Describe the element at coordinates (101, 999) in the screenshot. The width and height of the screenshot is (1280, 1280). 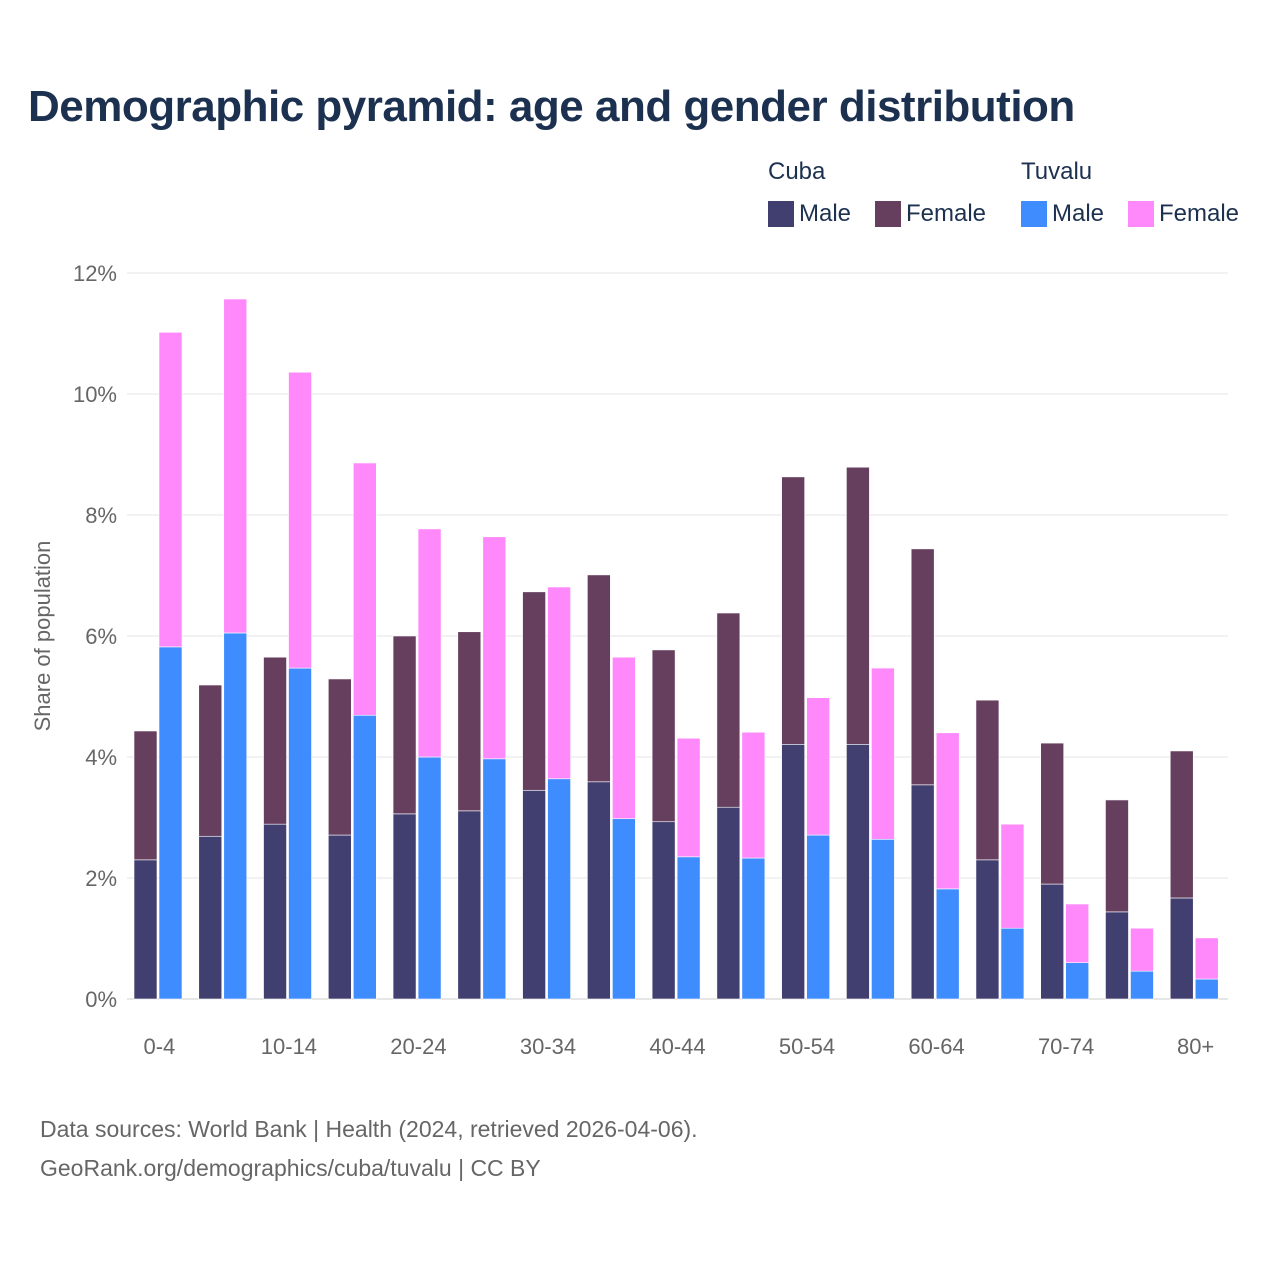
I see `y-tick-label: 0%` at that location.